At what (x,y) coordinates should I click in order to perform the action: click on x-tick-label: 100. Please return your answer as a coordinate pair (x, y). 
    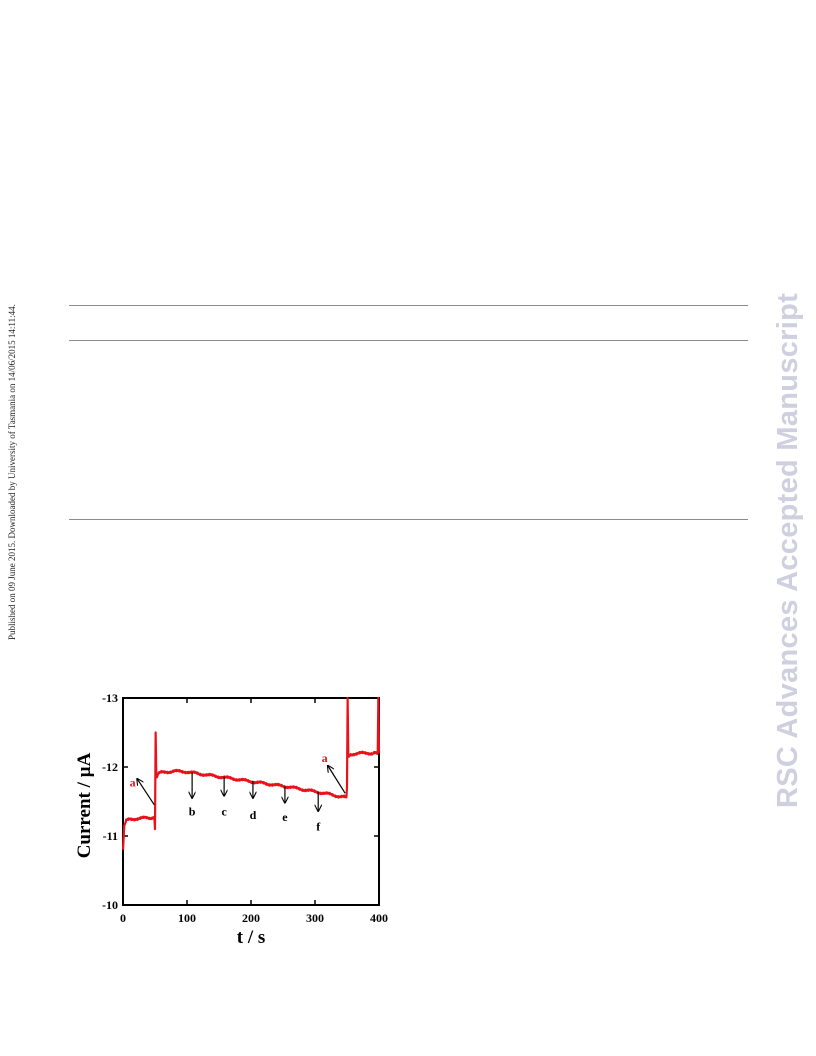
    Looking at the image, I should click on (187, 918).